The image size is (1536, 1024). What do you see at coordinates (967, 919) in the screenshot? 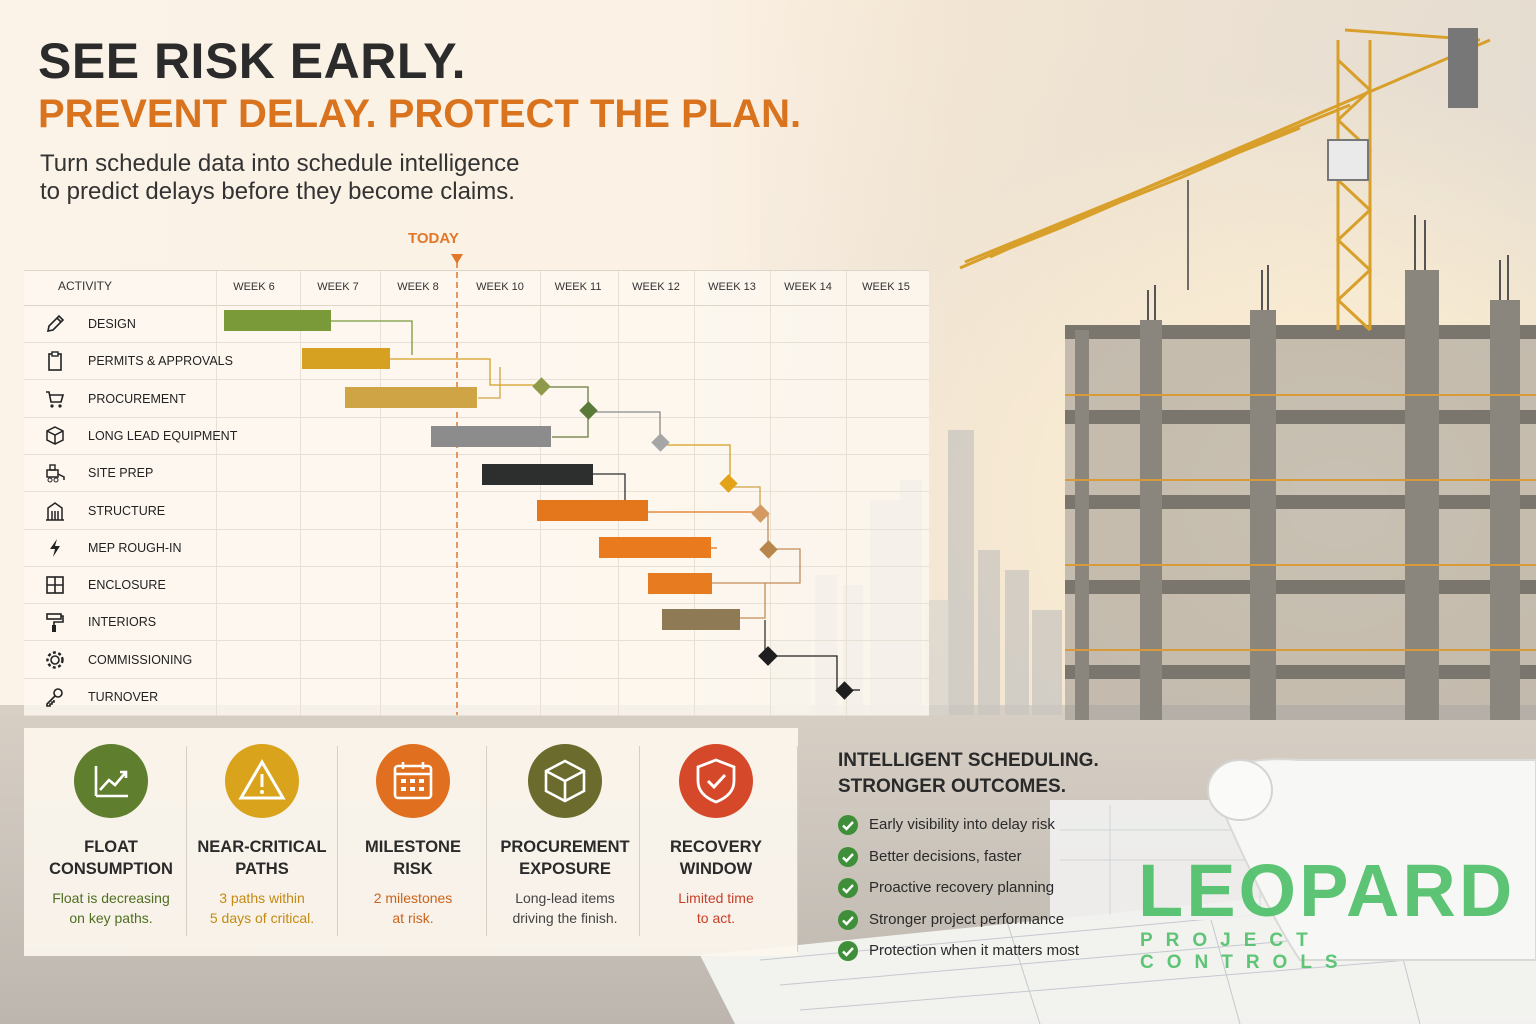
I see `outcome-text: Stronger project performance` at bounding box center [967, 919].